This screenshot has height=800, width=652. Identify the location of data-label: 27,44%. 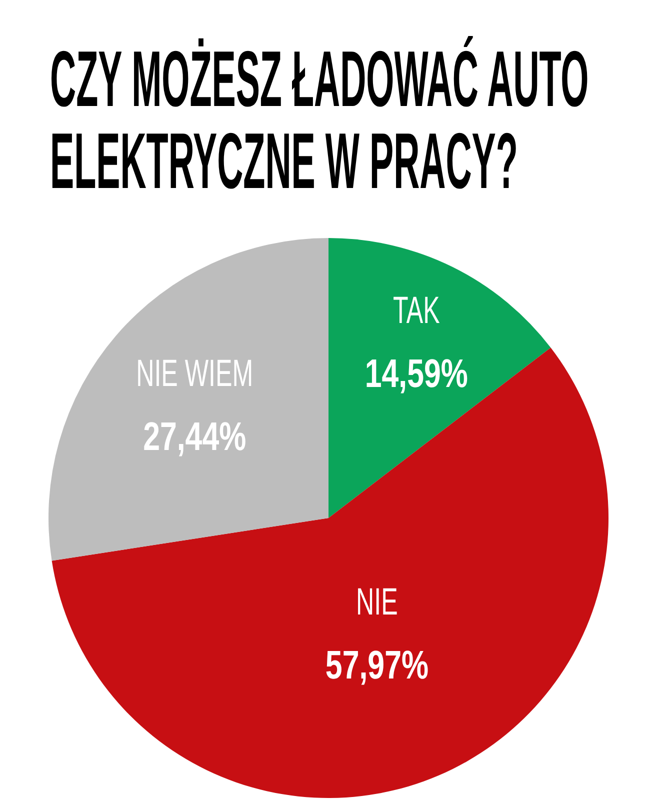
(194, 437).